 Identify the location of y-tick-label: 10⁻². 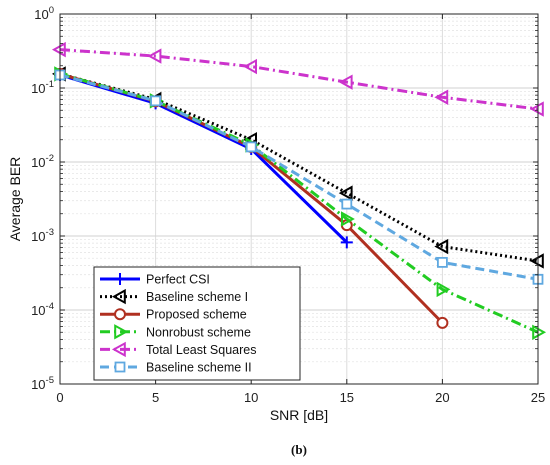
(42, 161).